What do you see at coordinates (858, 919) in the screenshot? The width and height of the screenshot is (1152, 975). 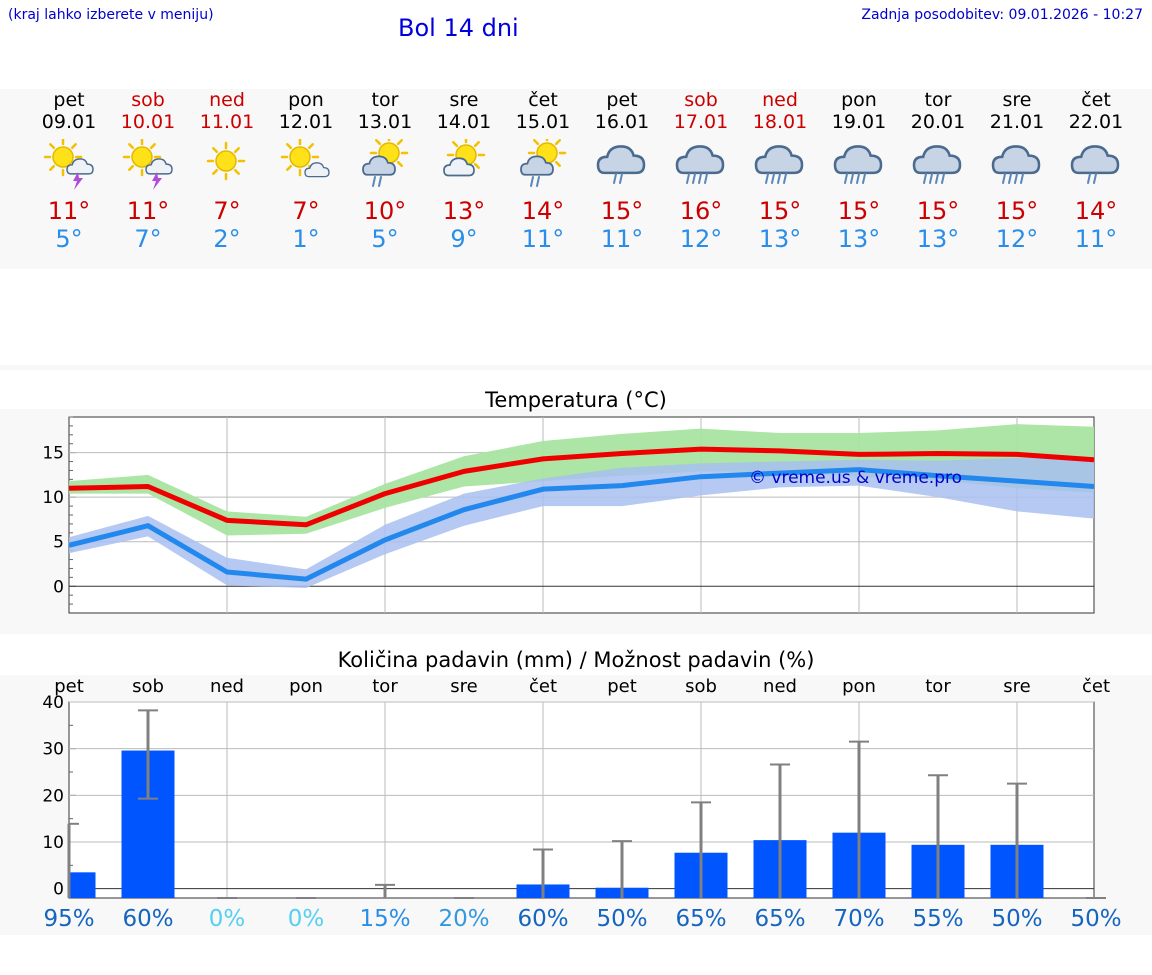 I see `precipitation-probability: 70%` at bounding box center [858, 919].